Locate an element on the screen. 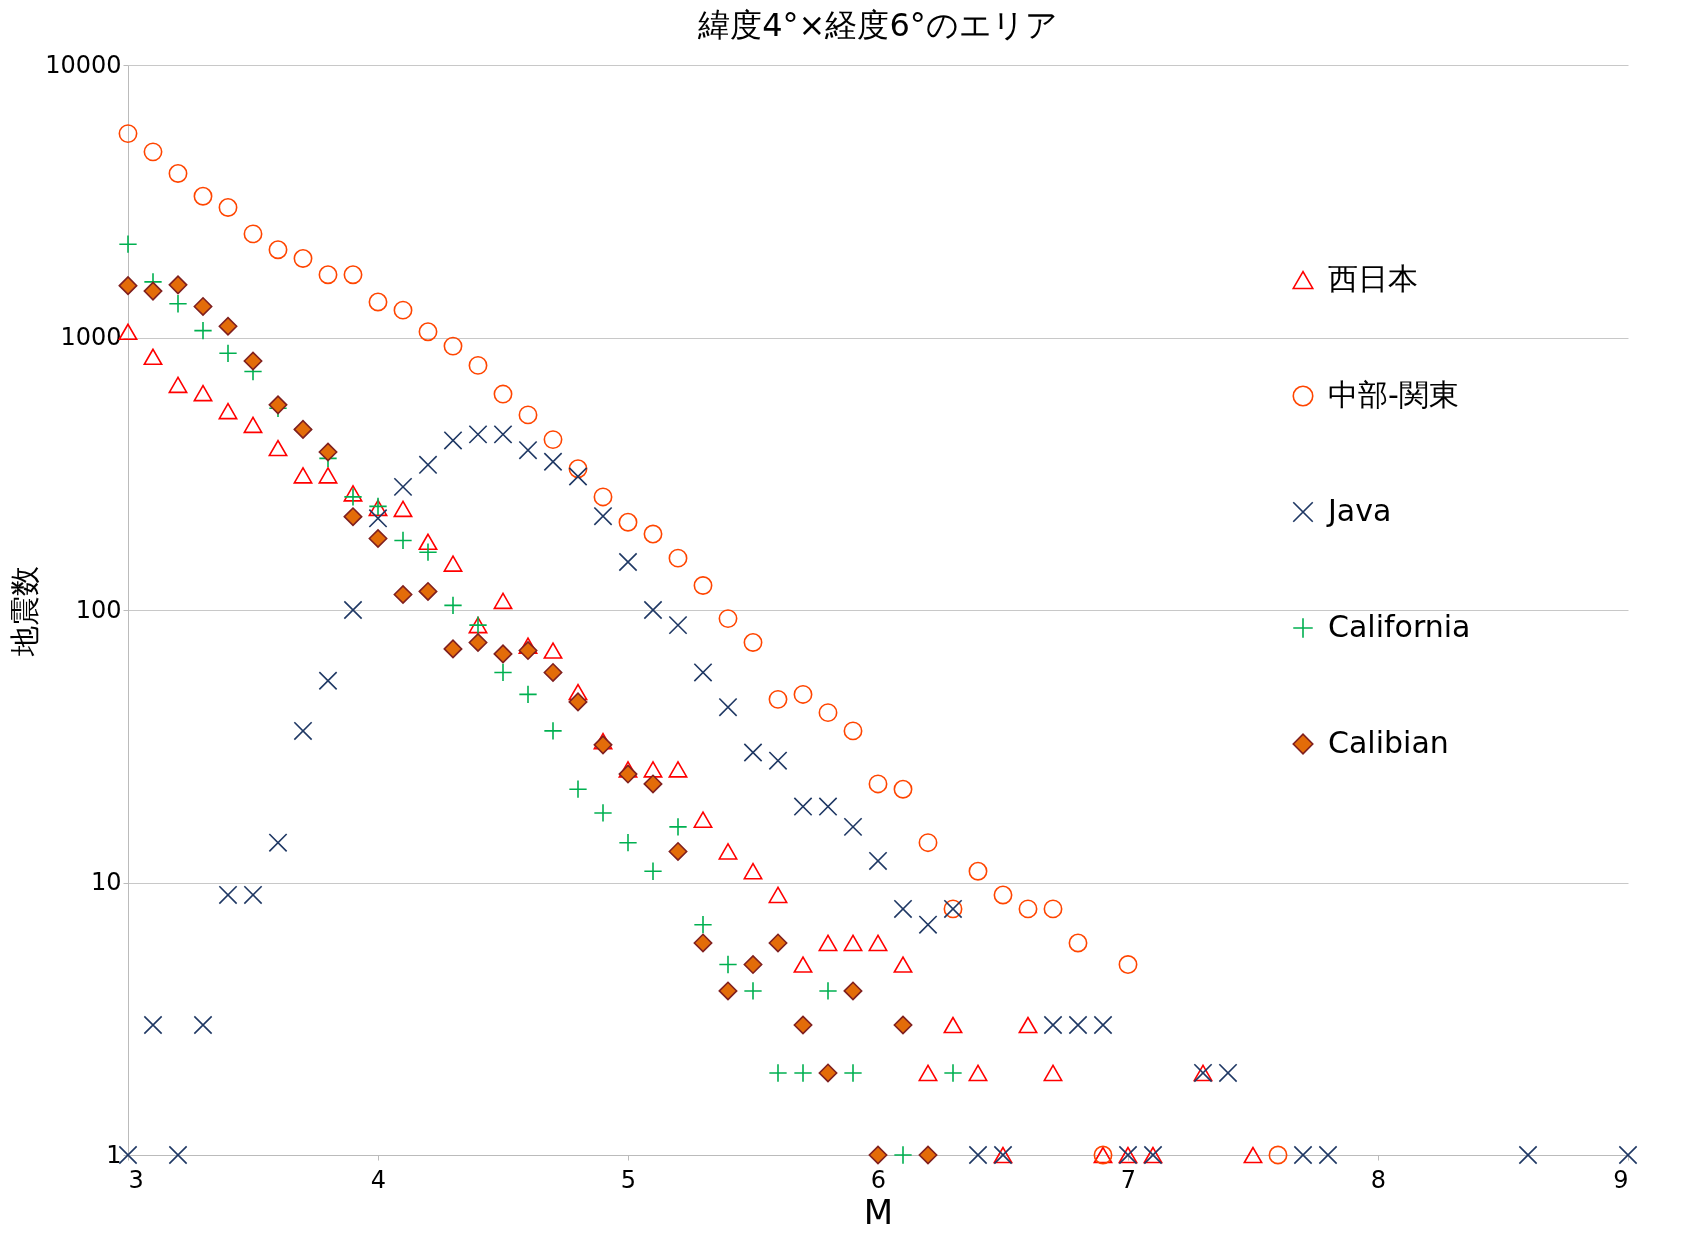 The width and height of the screenshot is (1682, 1248). x-axis-title: M is located at coordinates (878, 1211).